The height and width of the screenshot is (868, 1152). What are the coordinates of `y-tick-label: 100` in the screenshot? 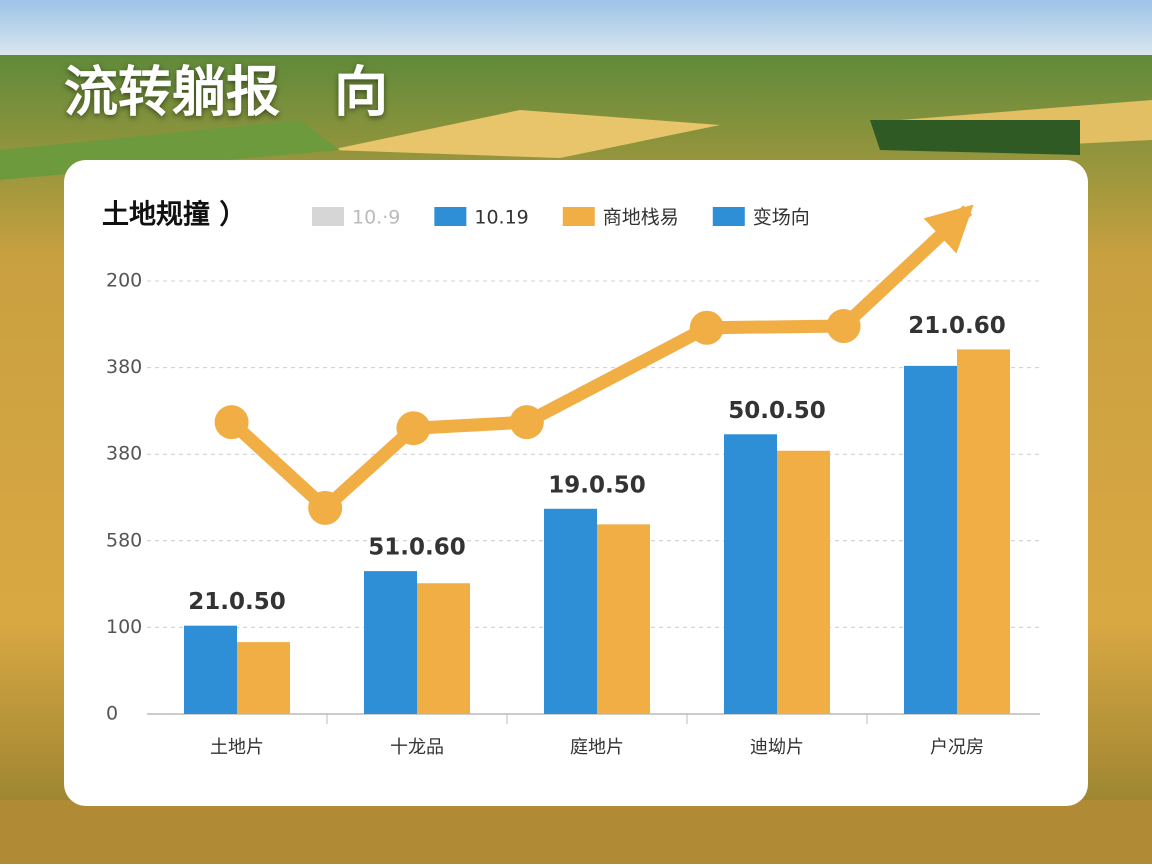 It's located at (124, 627).